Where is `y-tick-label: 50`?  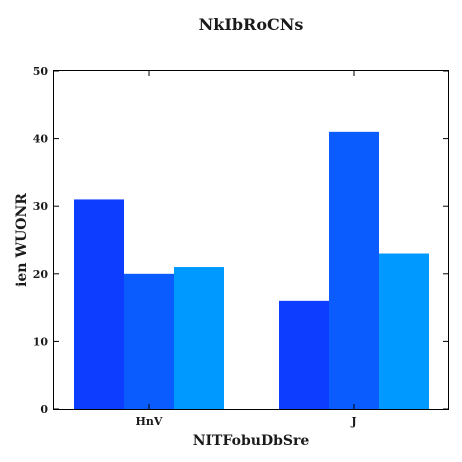 y-tick-label: 50 is located at coordinates (41, 71).